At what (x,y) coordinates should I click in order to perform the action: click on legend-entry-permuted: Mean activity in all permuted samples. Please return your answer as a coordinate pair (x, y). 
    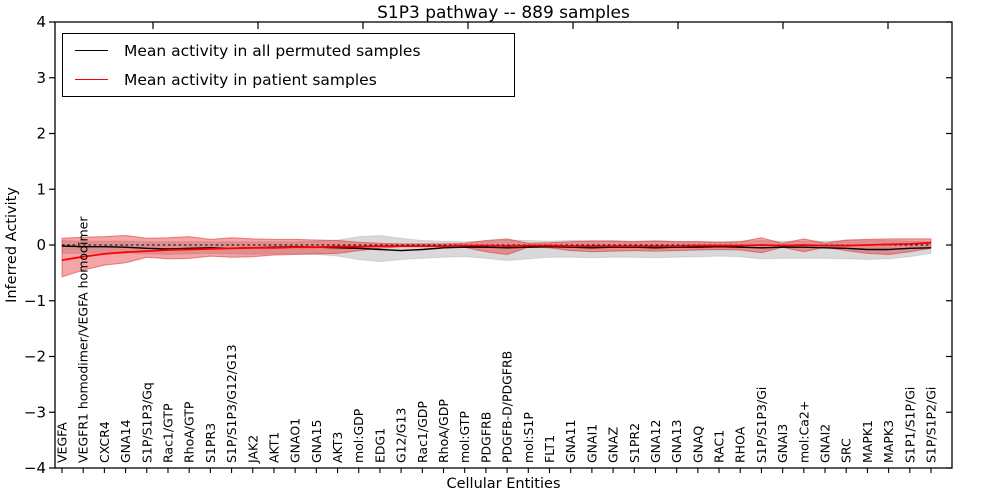
    Looking at the image, I should click on (288, 51).